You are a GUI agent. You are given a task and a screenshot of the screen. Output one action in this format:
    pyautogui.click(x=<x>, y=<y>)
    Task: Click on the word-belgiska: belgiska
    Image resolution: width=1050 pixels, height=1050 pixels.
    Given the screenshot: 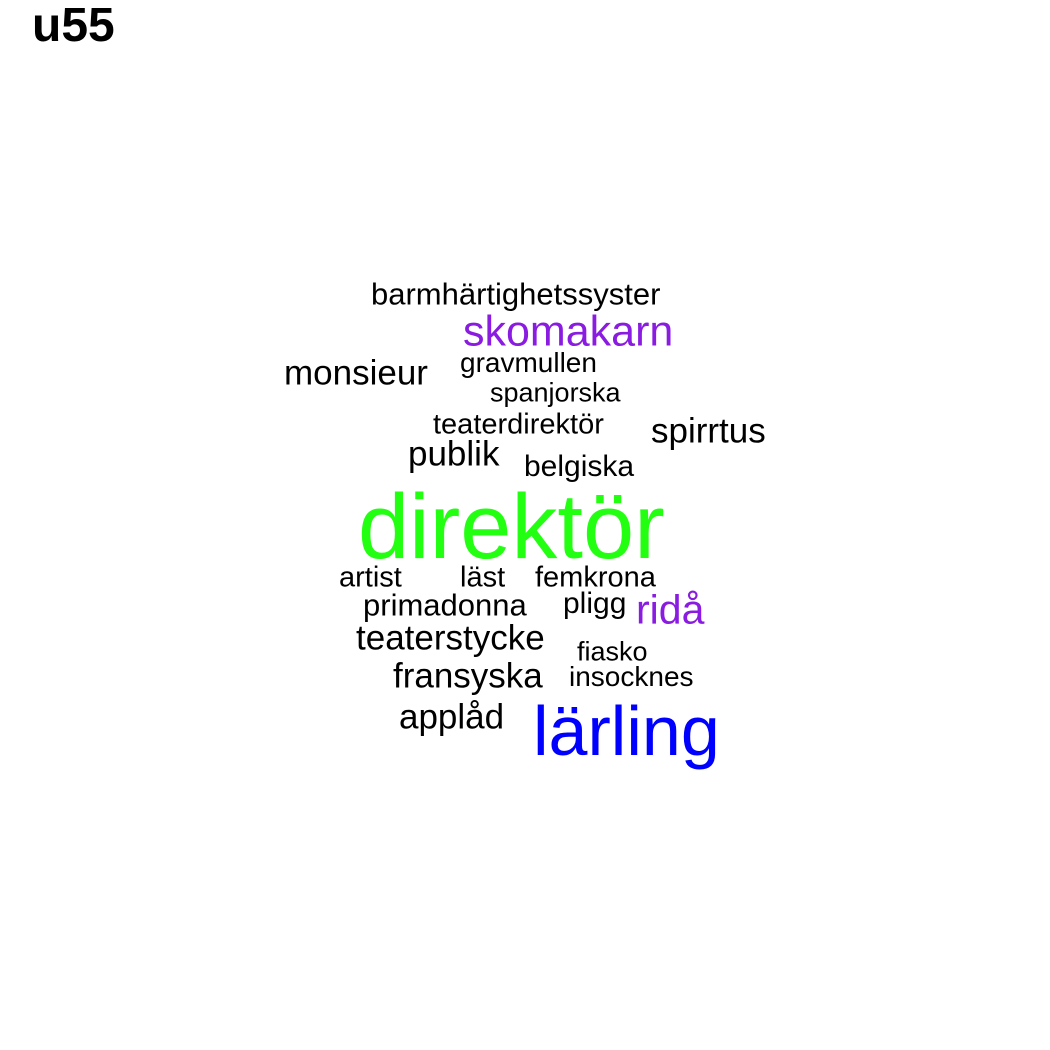 What is the action you would take?
    pyautogui.click(x=579, y=466)
    